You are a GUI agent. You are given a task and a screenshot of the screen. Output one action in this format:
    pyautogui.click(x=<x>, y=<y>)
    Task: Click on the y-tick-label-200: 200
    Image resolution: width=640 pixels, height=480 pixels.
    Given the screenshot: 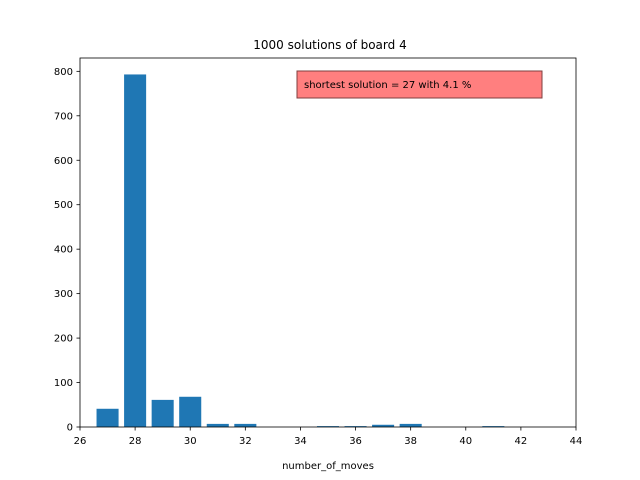 What is the action you would take?
    pyautogui.click(x=63, y=339)
    